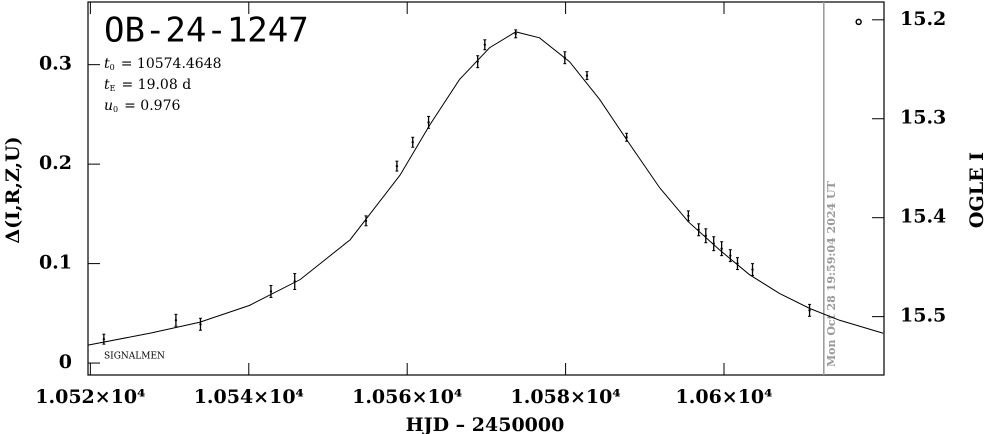  I want to click on parameter-value: = 10574.4648, so click(171, 64).